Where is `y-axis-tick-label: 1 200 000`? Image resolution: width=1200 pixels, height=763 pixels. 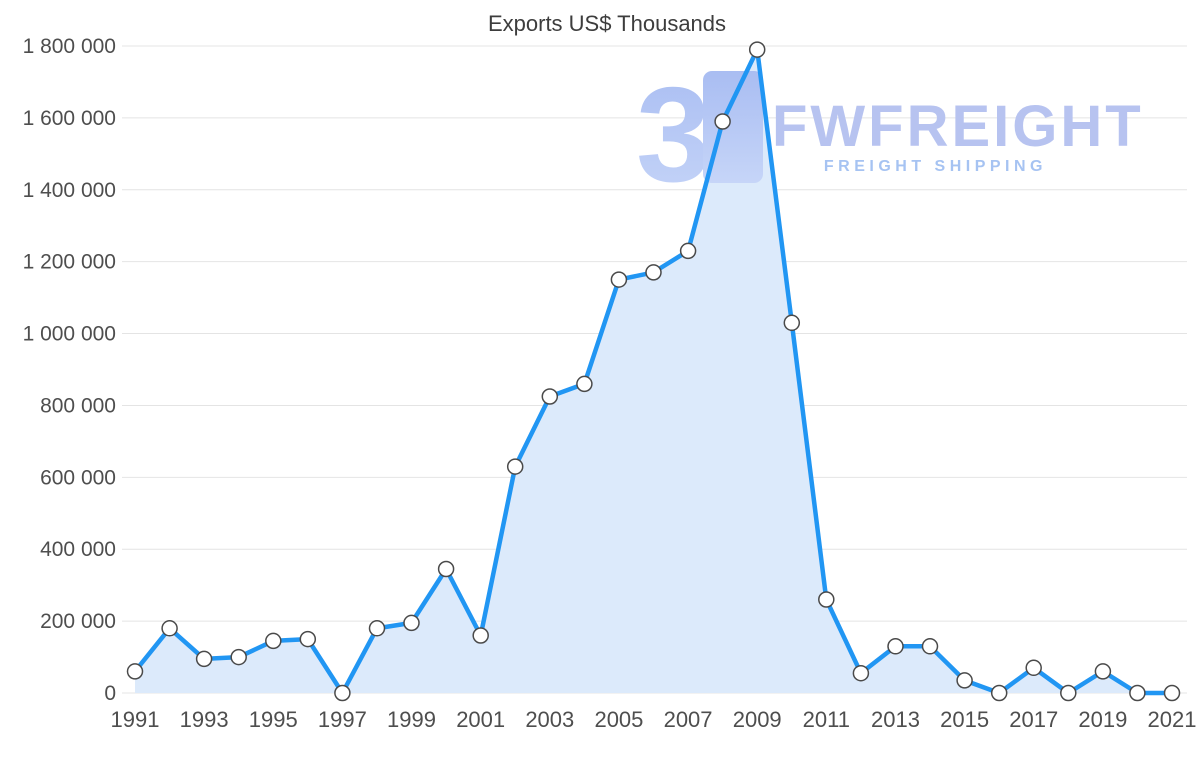
y-axis-tick-label: 1 200 000 is located at coordinates (69, 262).